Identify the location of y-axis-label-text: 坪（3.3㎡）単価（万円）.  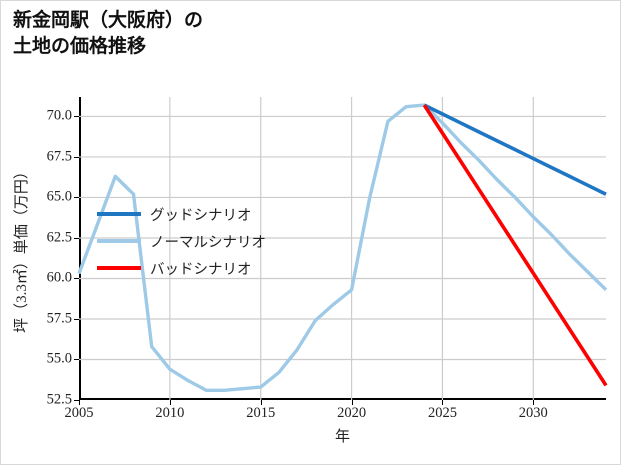
(21, 248).